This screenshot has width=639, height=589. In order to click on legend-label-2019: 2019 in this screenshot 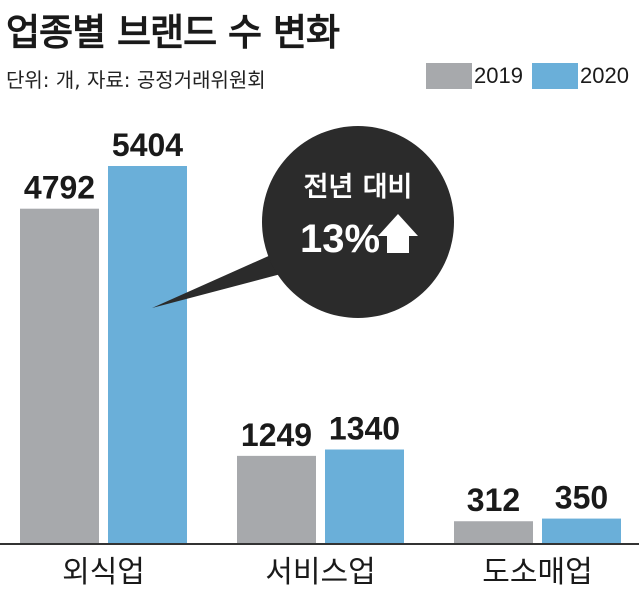, I will do `click(498, 75)`.